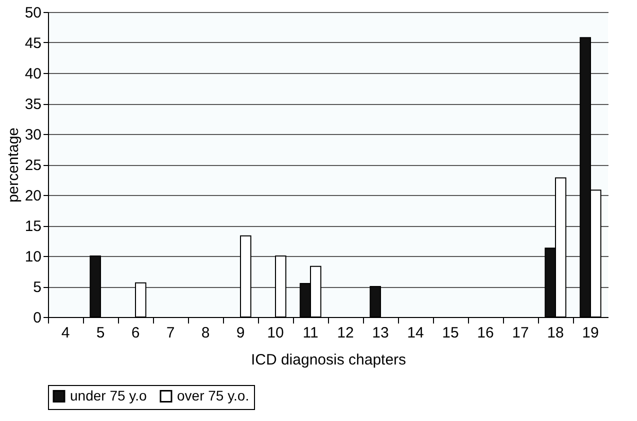 This screenshot has width=637, height=421. What do you see at coordinates (520, 333) in the screenshot?
I see `x-tick-label: 17` at bounding box center [520, 333].